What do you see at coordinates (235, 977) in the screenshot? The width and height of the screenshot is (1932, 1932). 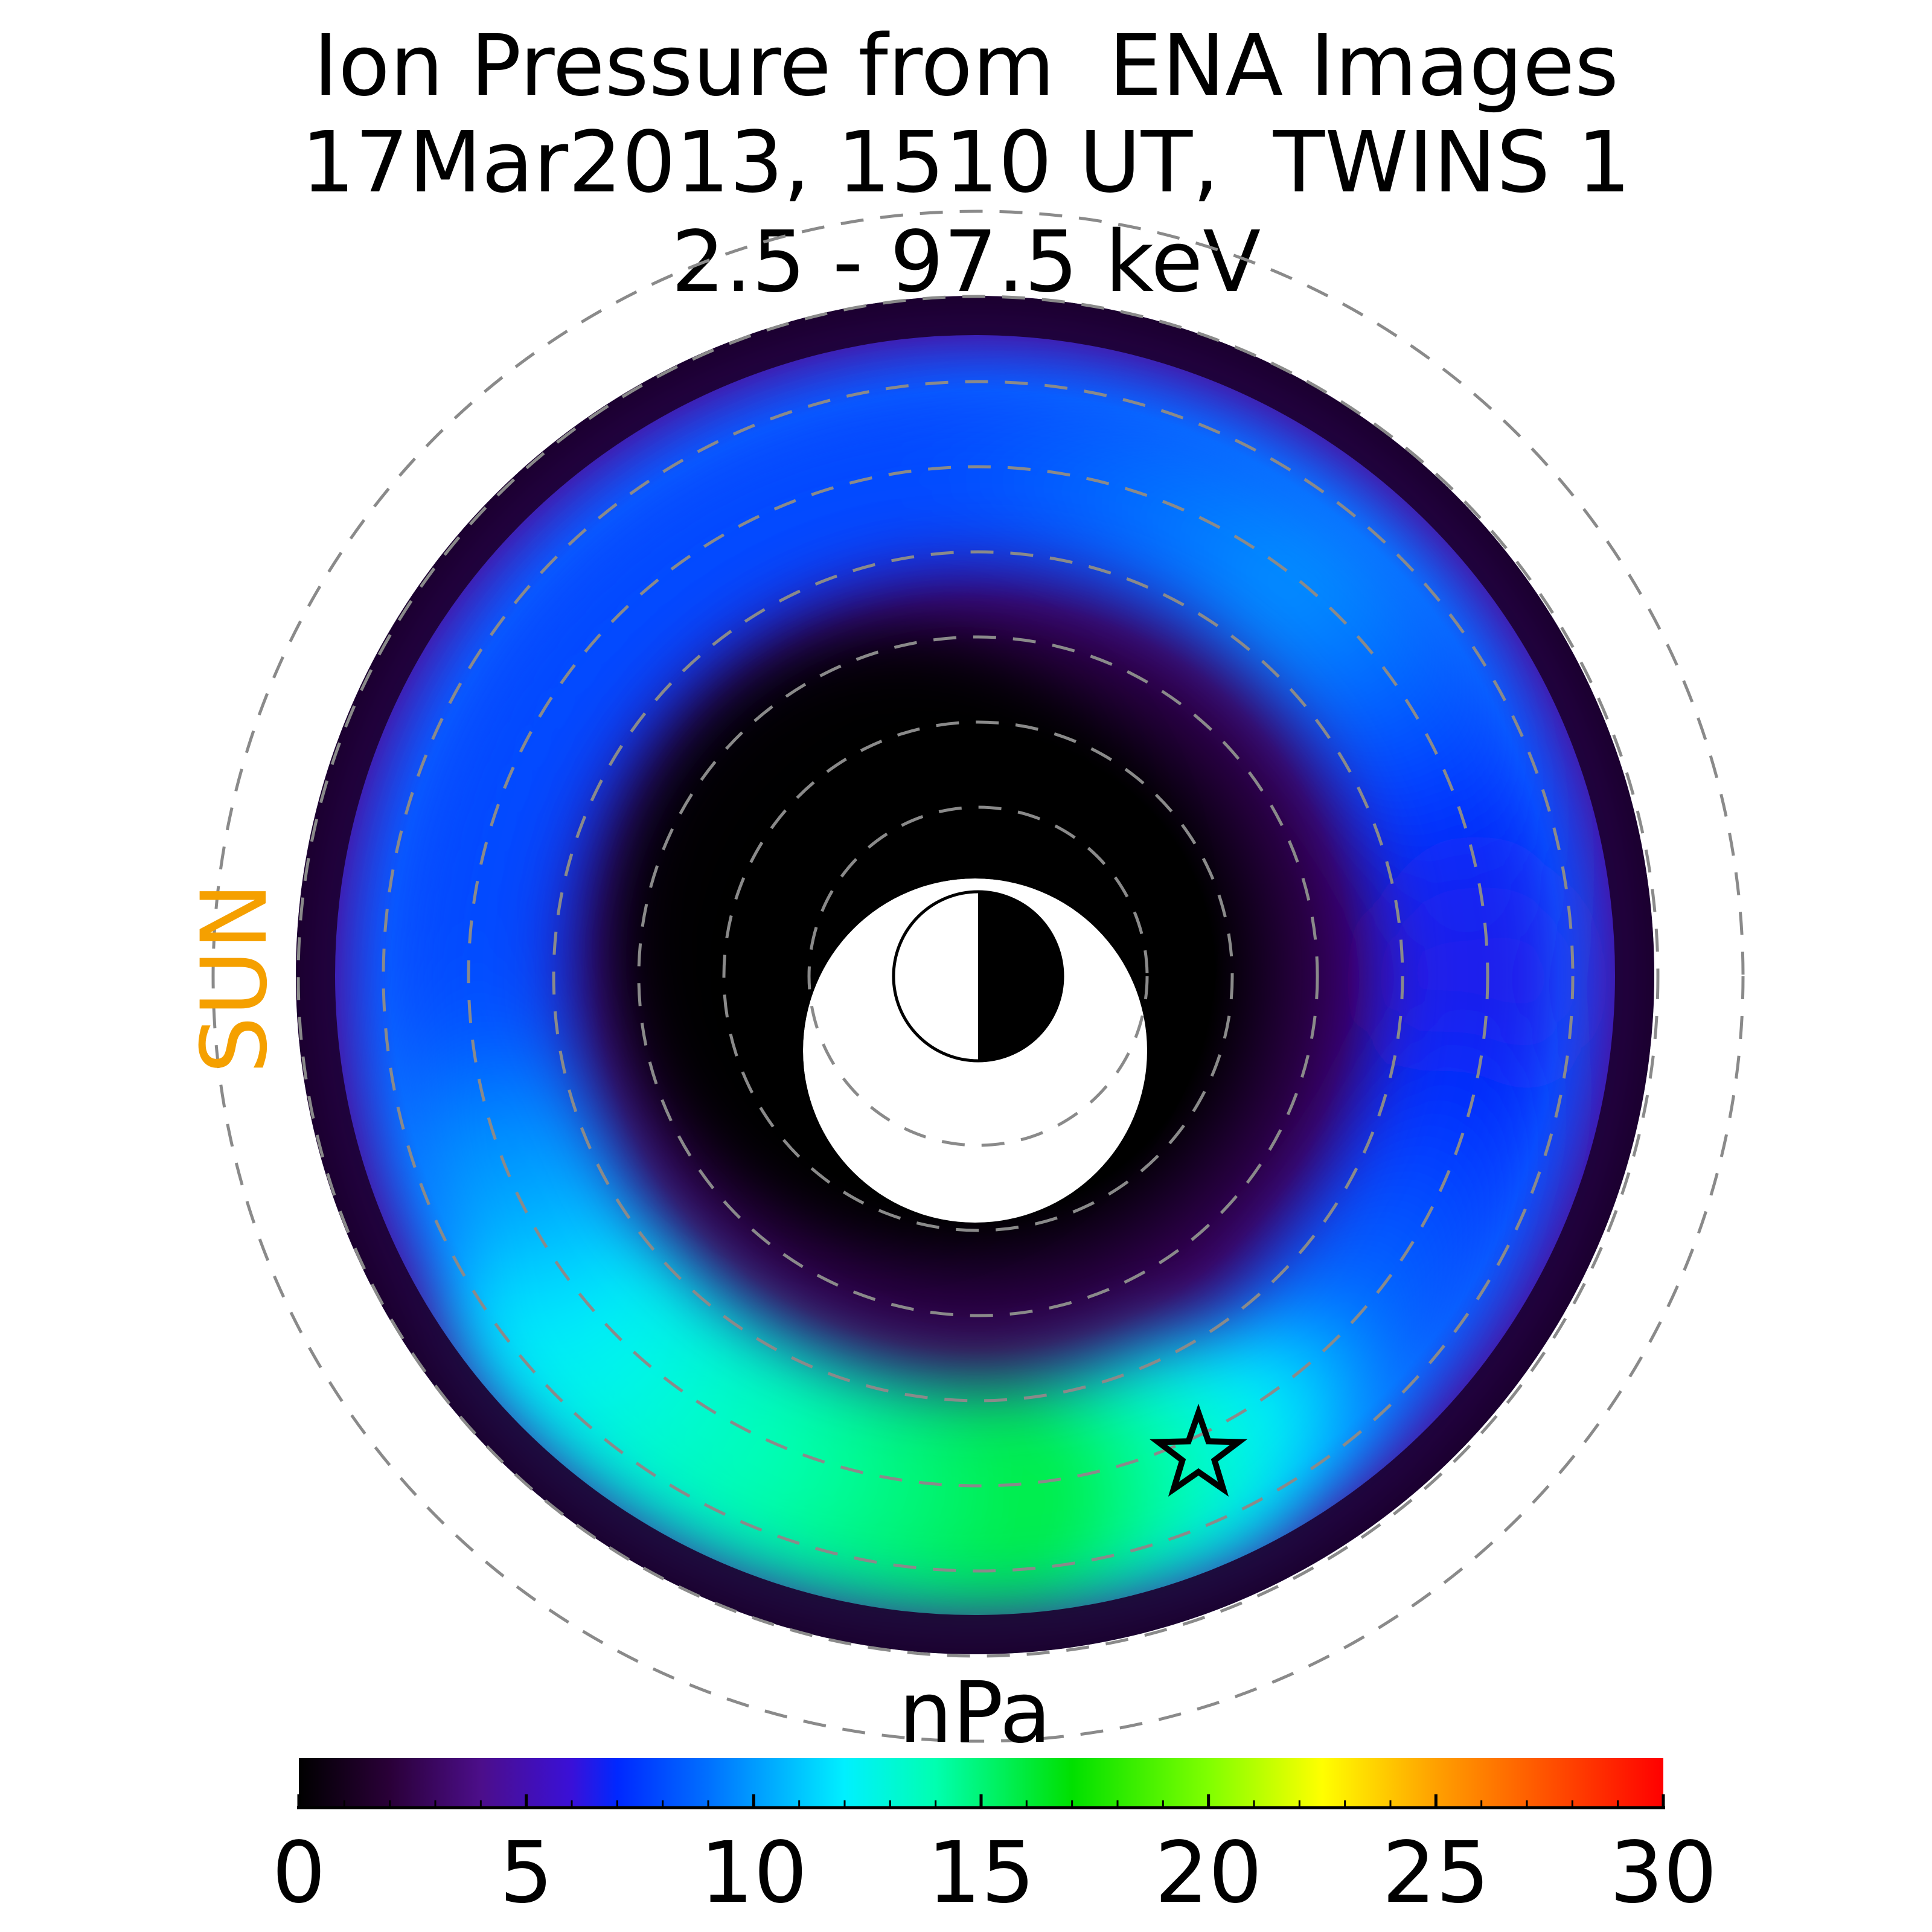 I see `sun-label: SUN` at bounding box center [235, 977].